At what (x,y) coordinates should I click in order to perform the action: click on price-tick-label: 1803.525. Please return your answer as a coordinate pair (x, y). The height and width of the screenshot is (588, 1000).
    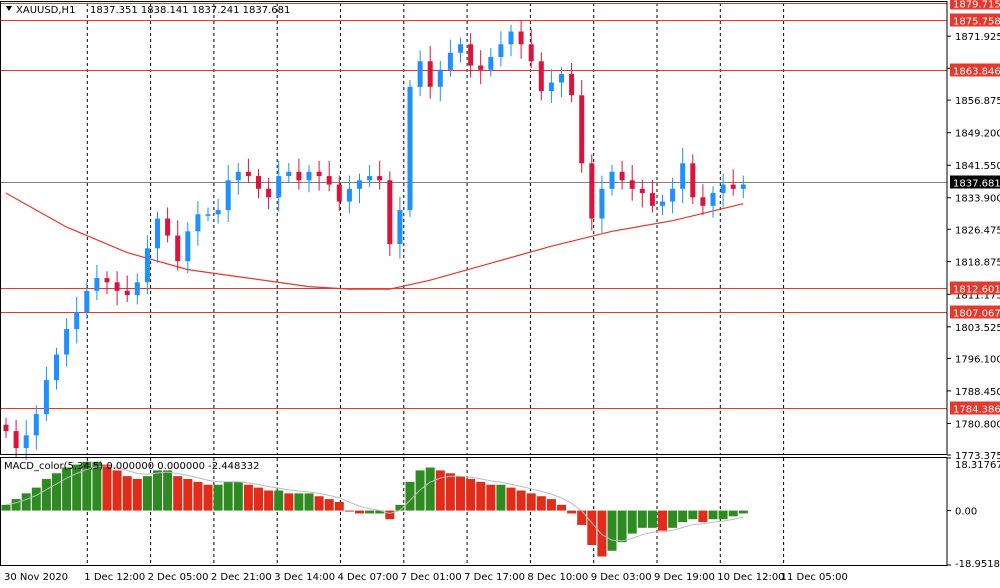
    Looking at the image, I should click on (977, 328).